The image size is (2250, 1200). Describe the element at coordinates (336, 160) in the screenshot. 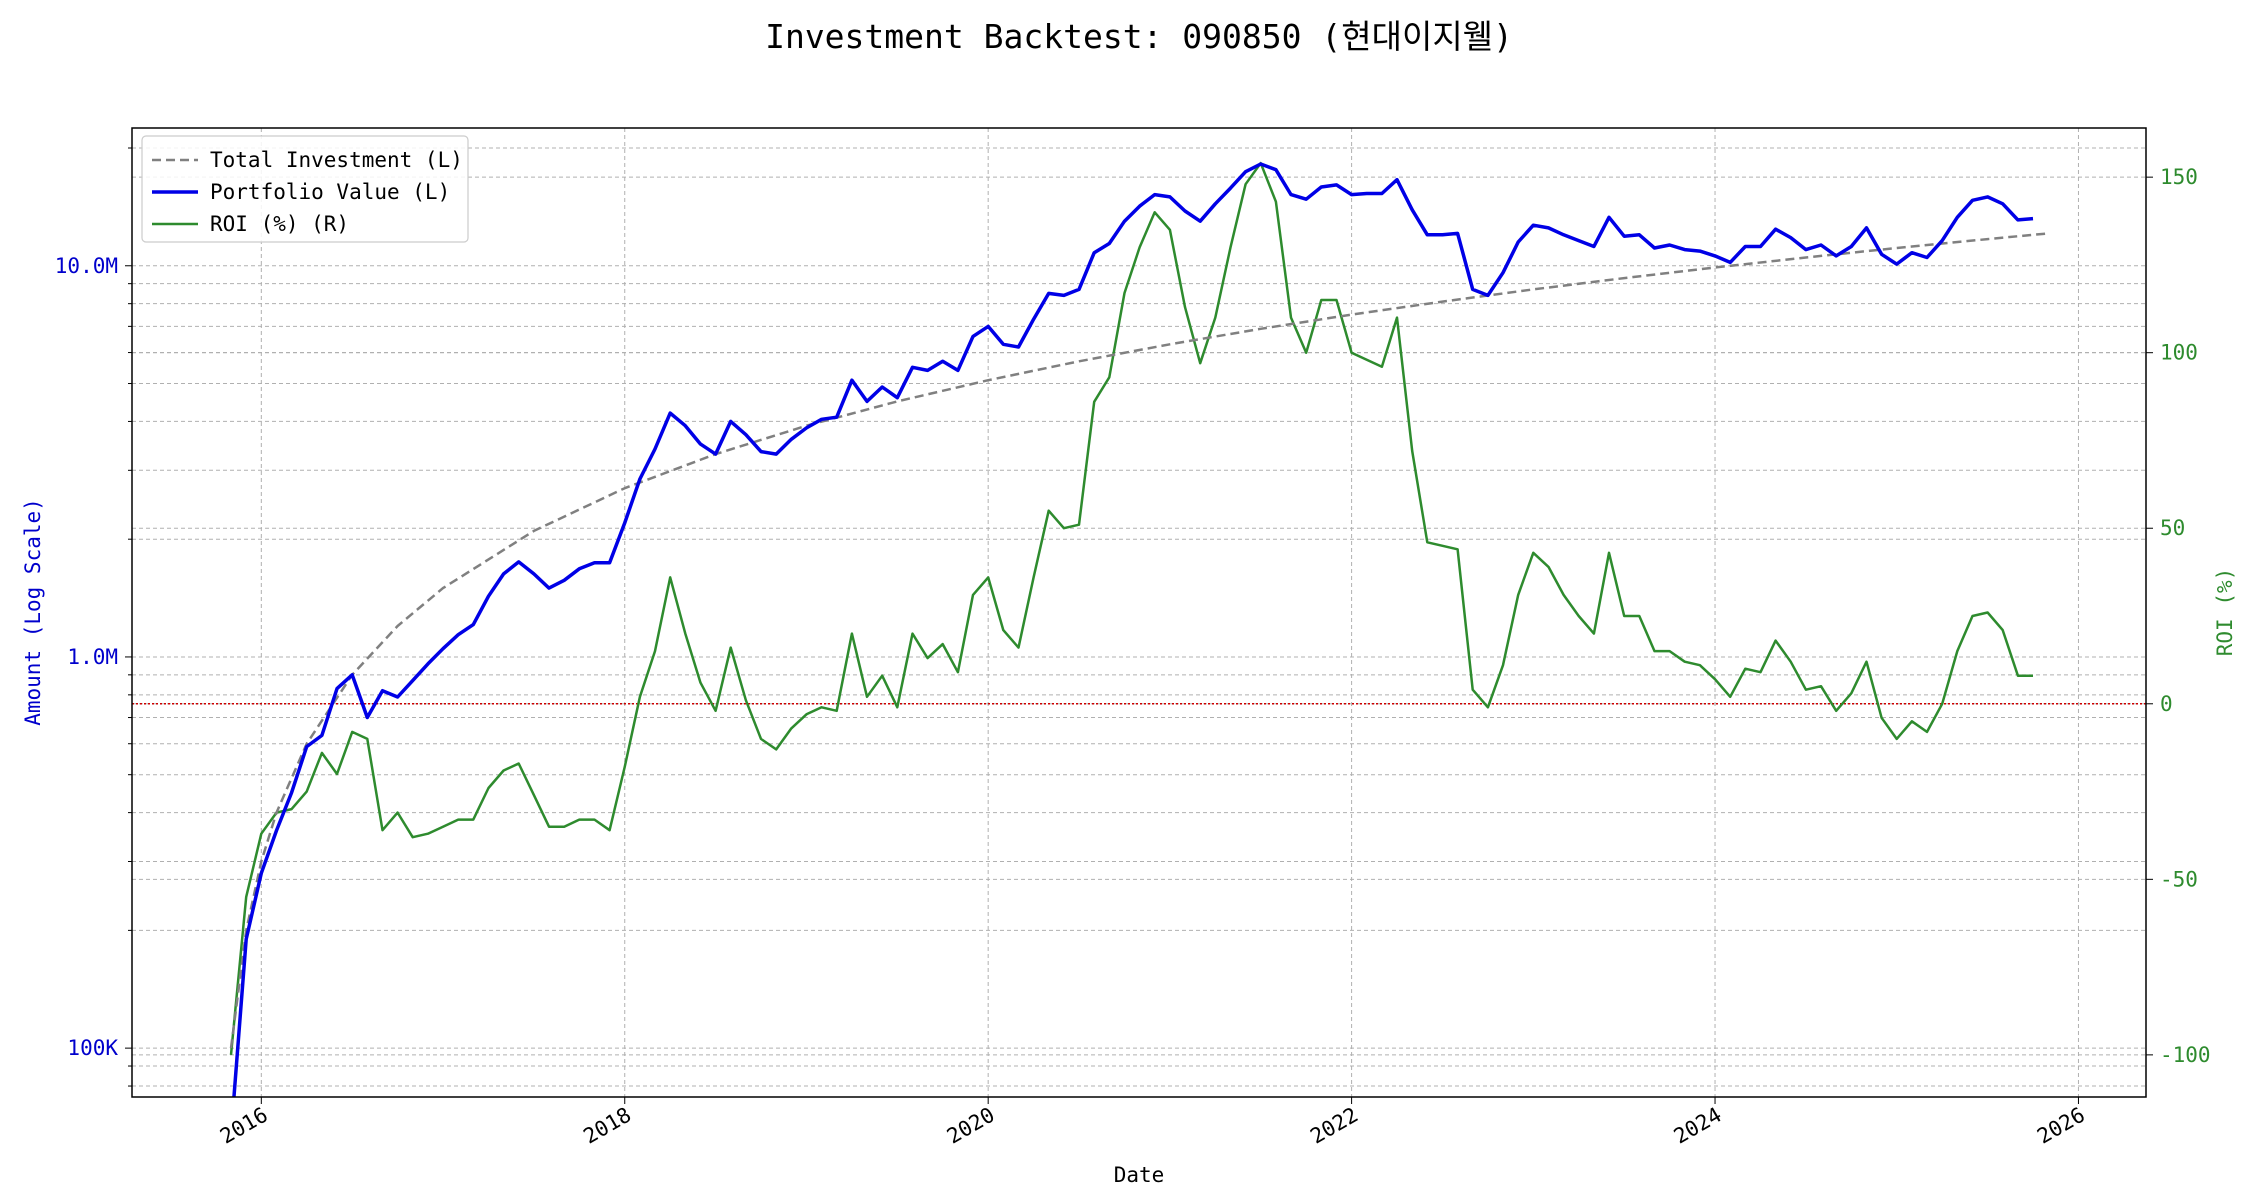

I see `legend-label: Total Investment (L)` at that location.